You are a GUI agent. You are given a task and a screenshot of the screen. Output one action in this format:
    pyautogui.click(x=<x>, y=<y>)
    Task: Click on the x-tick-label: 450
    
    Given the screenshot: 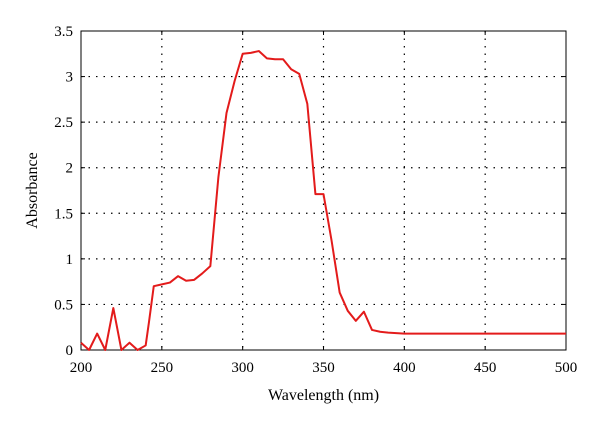 What is the action you would take?
    pyautogui.click(x=485, y=368)
    